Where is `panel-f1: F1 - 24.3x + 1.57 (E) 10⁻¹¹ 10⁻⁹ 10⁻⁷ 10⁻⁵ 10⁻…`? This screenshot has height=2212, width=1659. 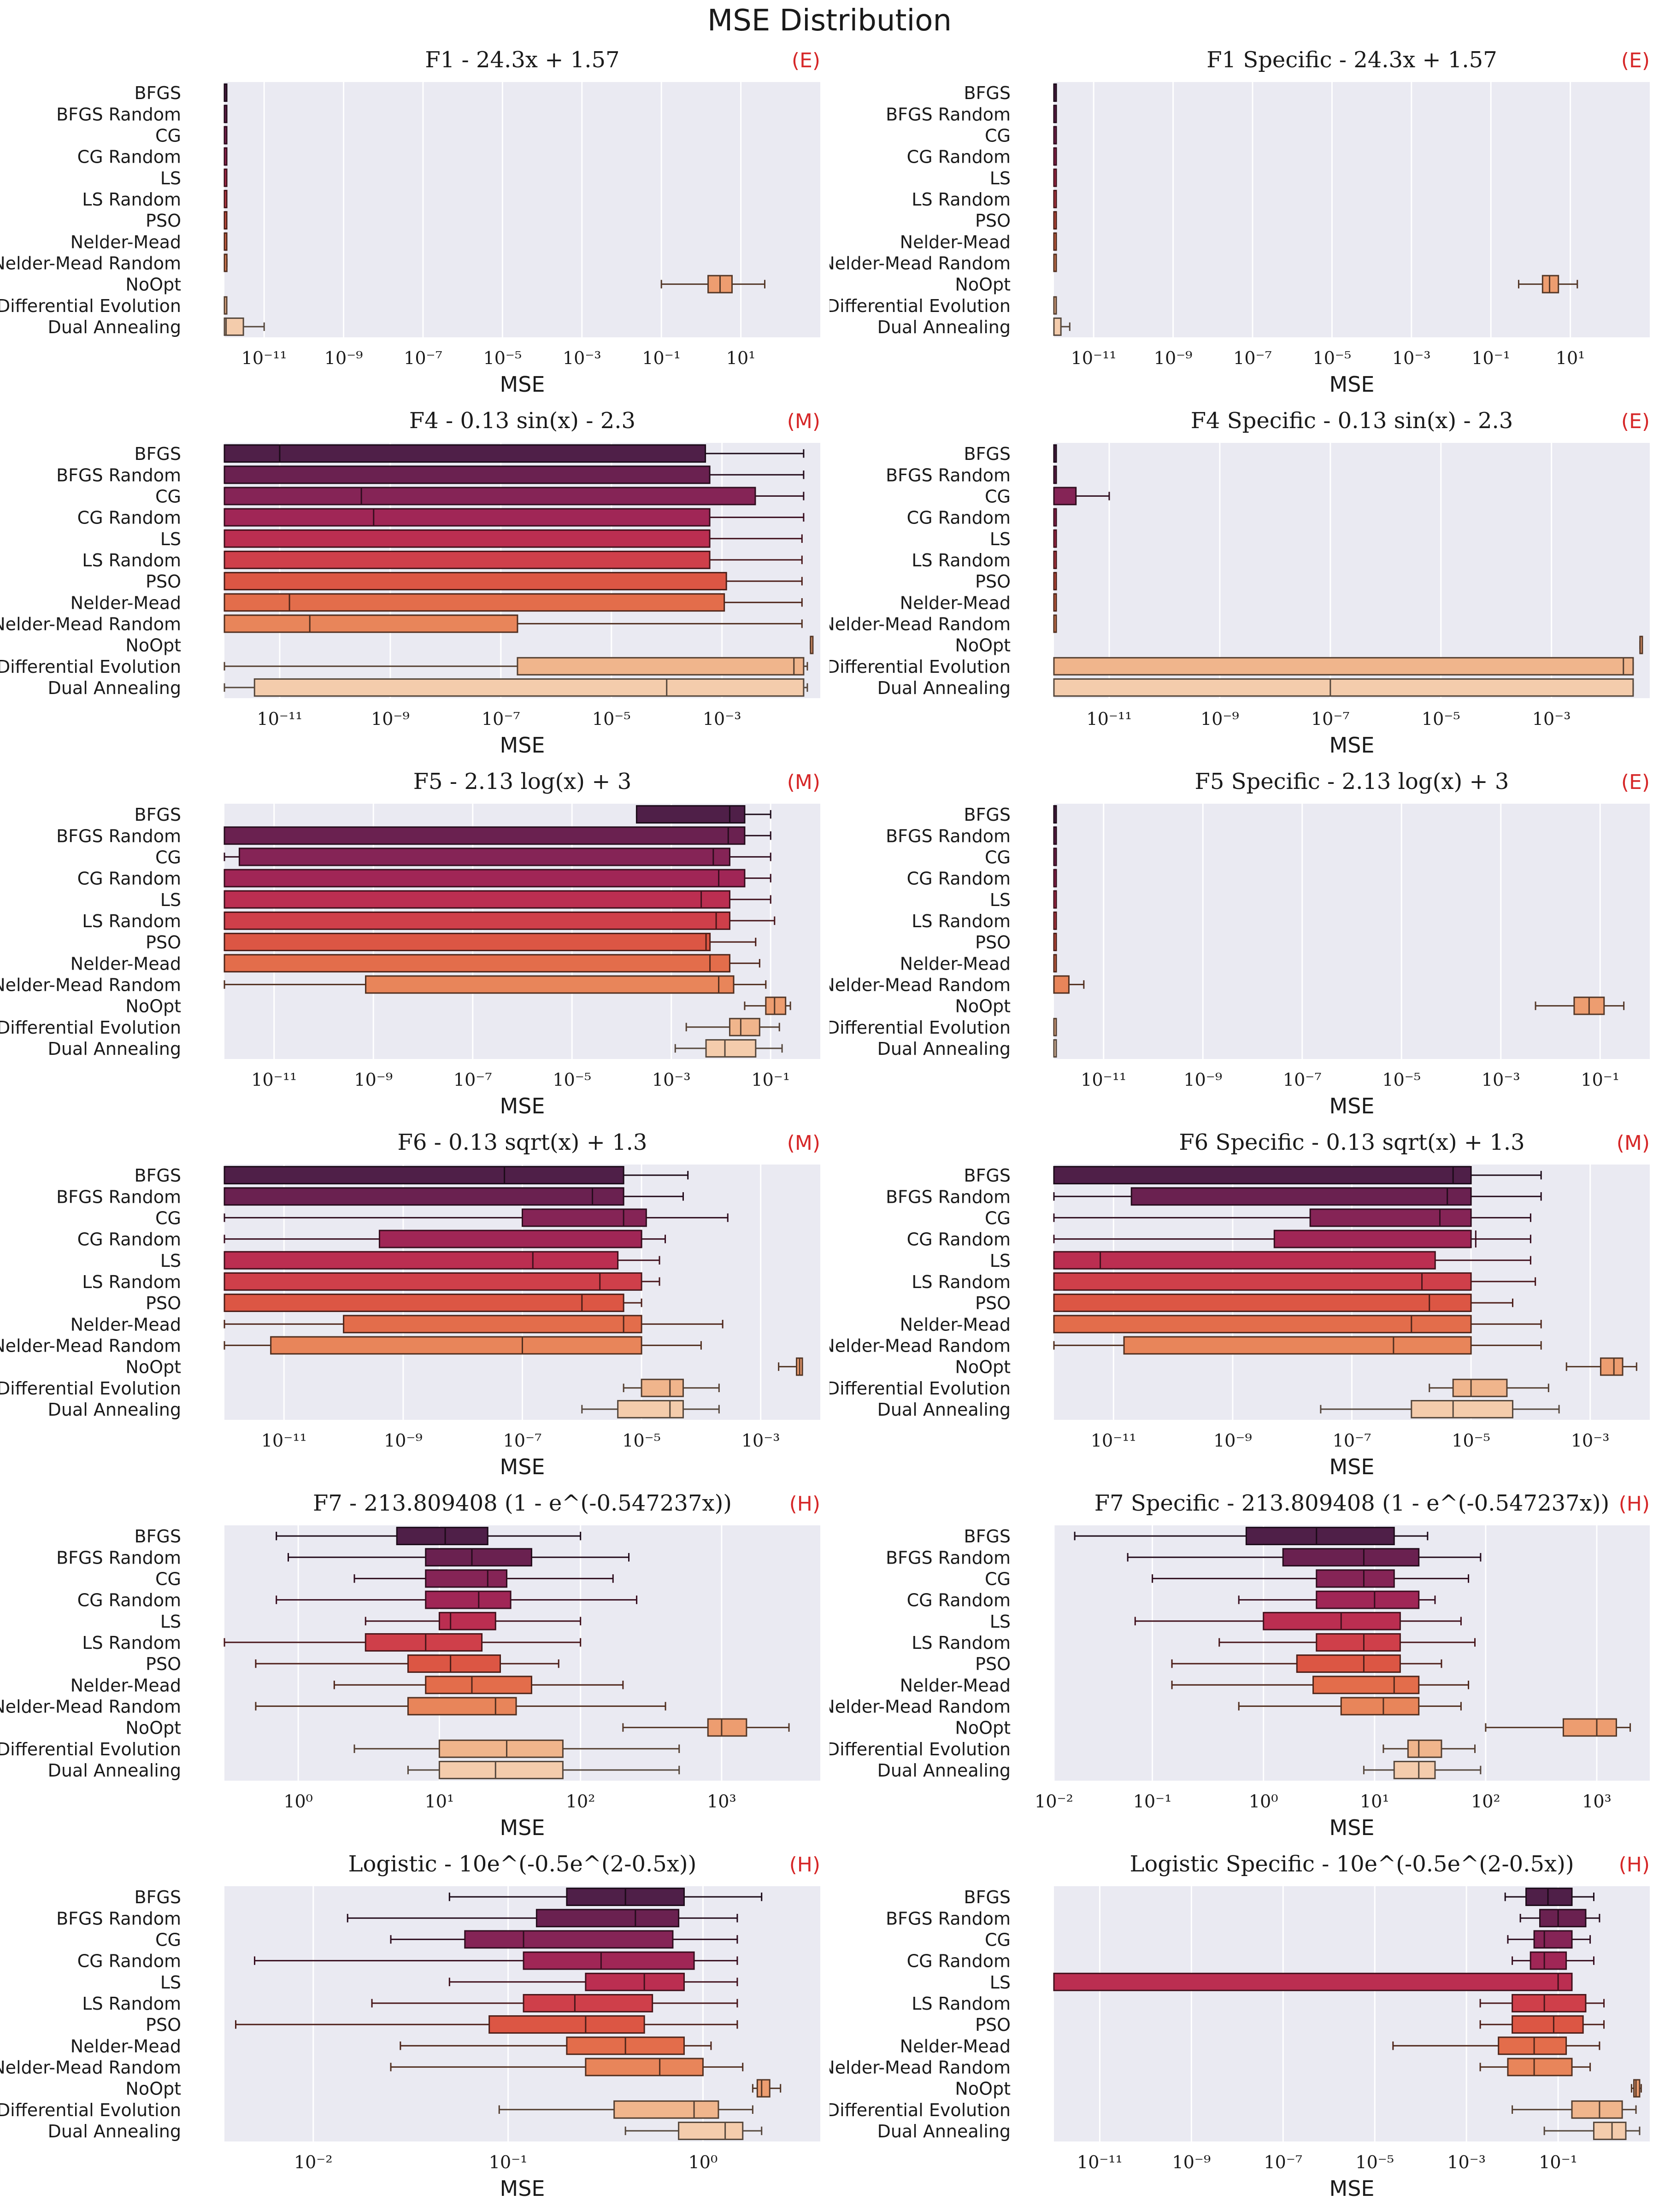 panel-f1: F1 - 24.3x + 1.57 (E) 10⁻¹¹ 10⁻⁹ 10⁻⁷ 10⁻⁵ 10⁻… is located at coordinates (415, 221).